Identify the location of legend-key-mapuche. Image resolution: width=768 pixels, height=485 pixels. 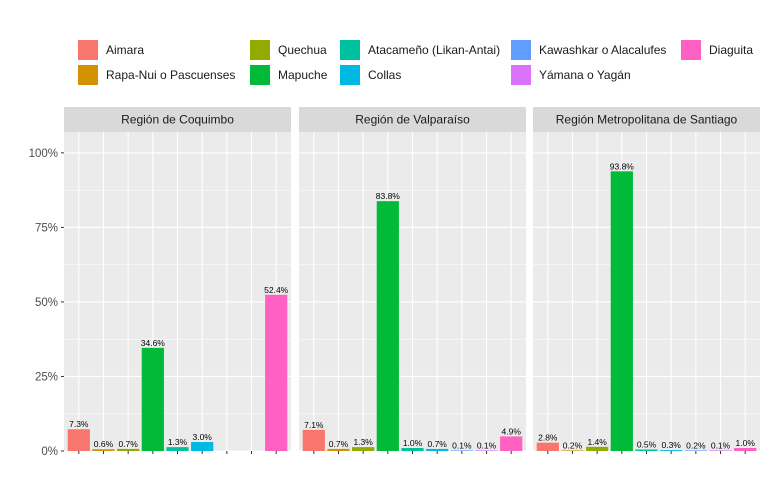
(260, 75).